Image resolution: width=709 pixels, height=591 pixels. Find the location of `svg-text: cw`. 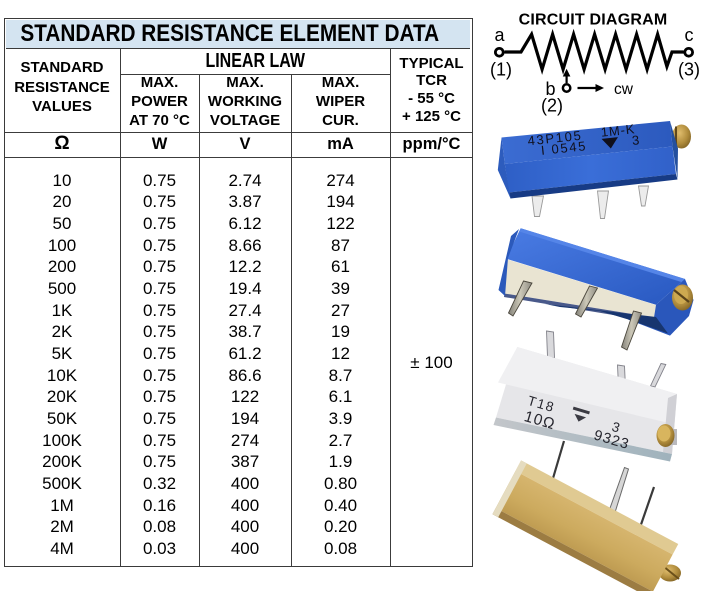

svg-text: cw is located at coordinates (624, 89).